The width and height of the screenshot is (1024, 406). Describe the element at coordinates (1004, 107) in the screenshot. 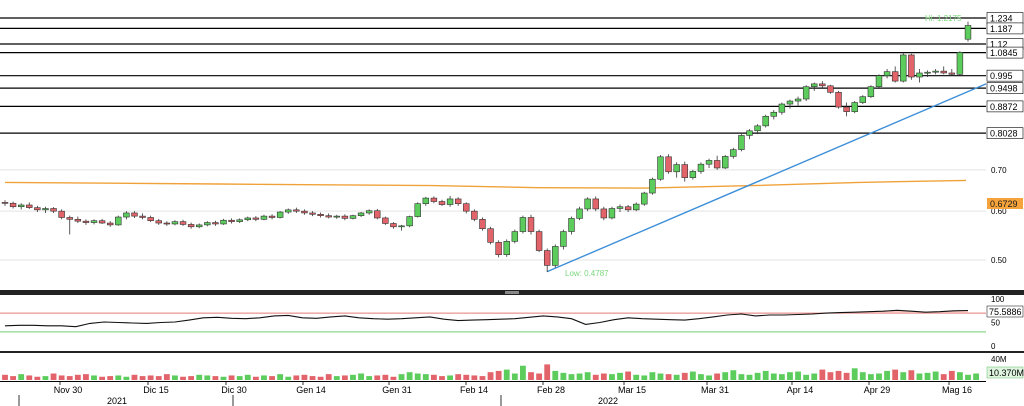

I see `level-tag-label: 0.8872` at that location.